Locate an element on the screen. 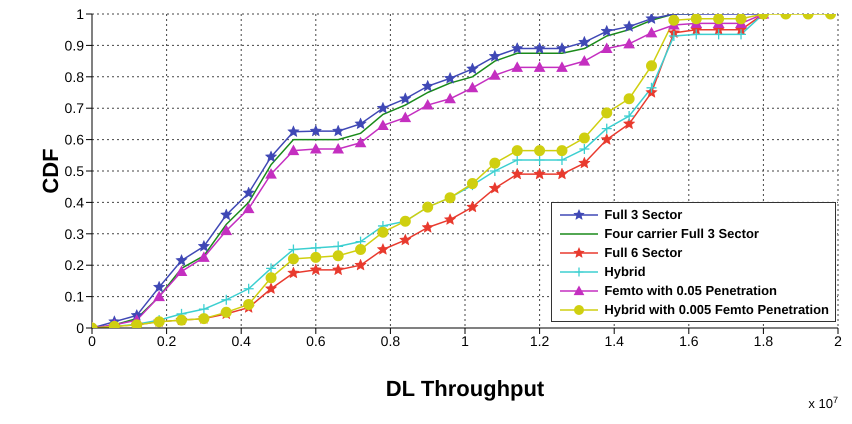  x-tick-label: 1.2 is located at coordinates (540, 340).